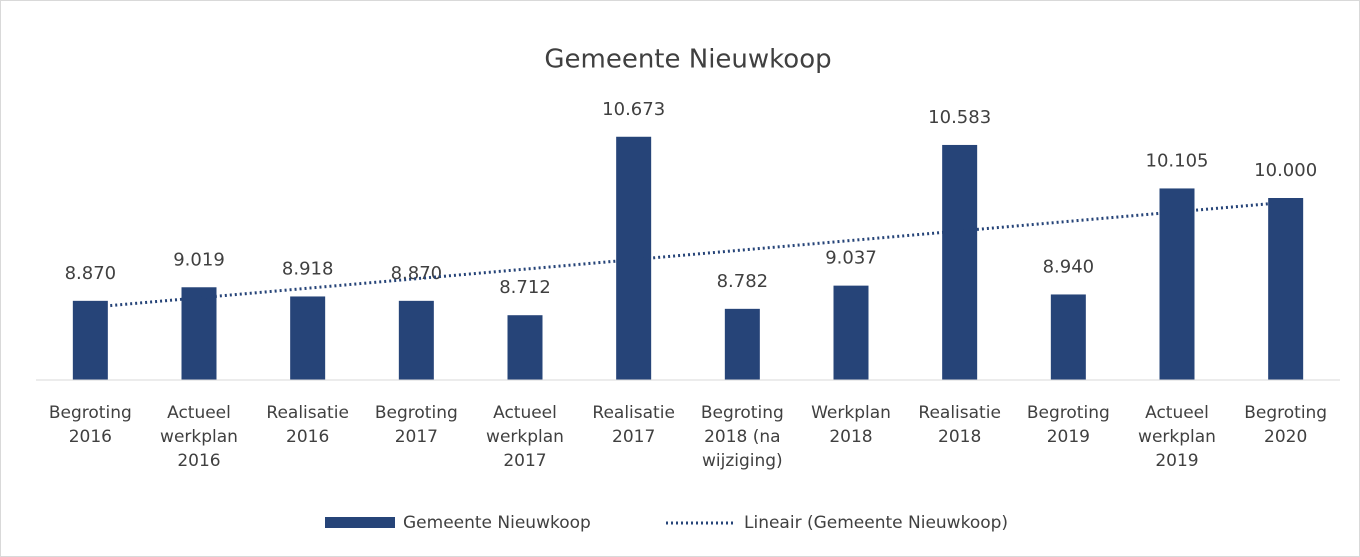 Image resolution: width=1360 pixels, height=557 pixels. I want to click on x-tick-label: 2020, so click(1285, 437).